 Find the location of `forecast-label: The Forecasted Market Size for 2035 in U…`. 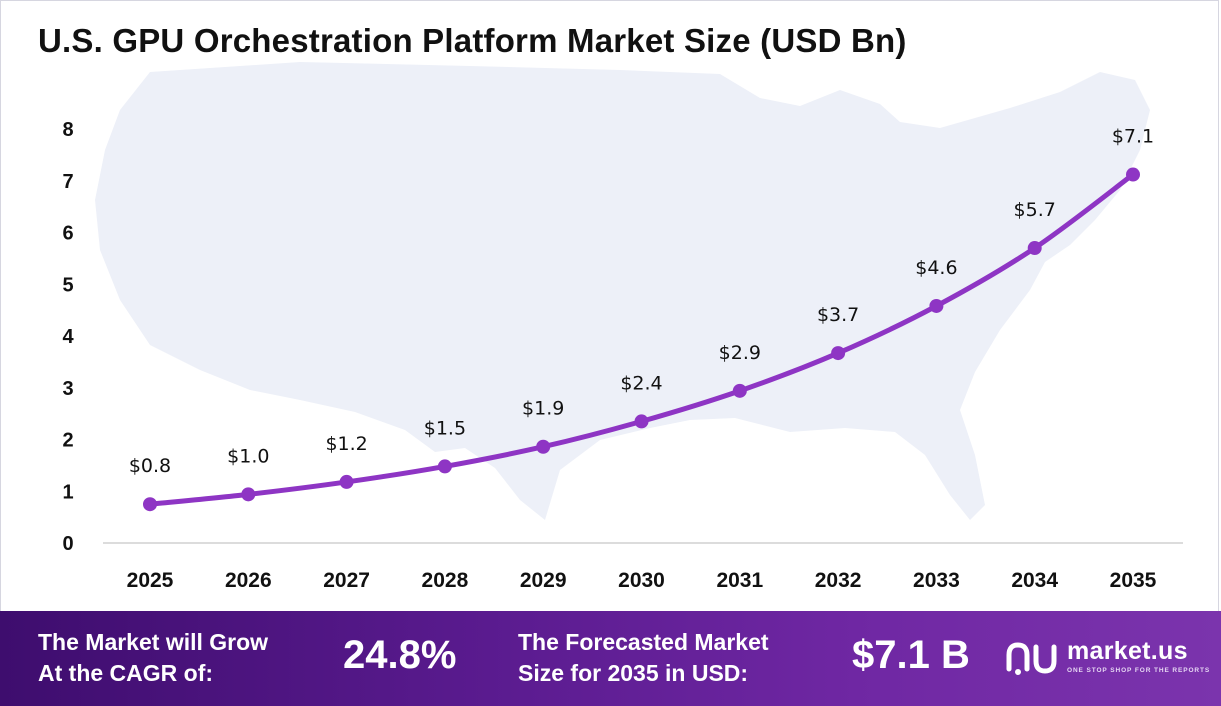

forecast-label: The Forecasted Market Size for 2035 in U… is located at coordinates (643, 658).